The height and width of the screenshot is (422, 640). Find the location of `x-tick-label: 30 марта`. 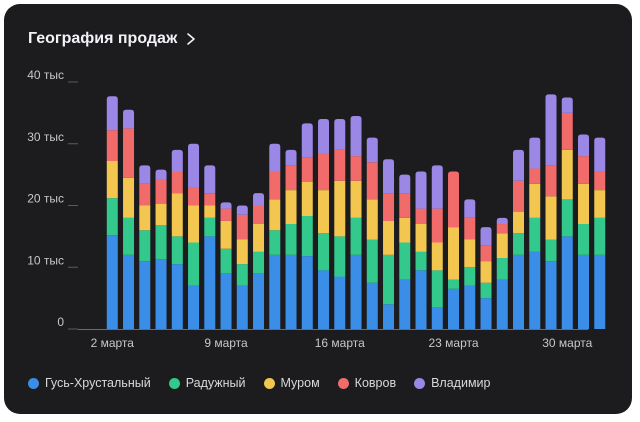

x-tick-label: 30 марта is located at coordinates (567, 343).